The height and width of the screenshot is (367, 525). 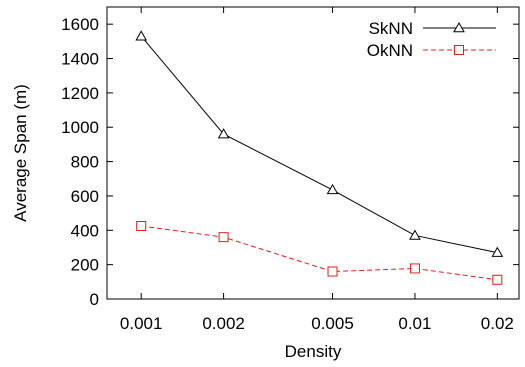 I want to click on legend-label: SkNN, so click(x=391, y=28).